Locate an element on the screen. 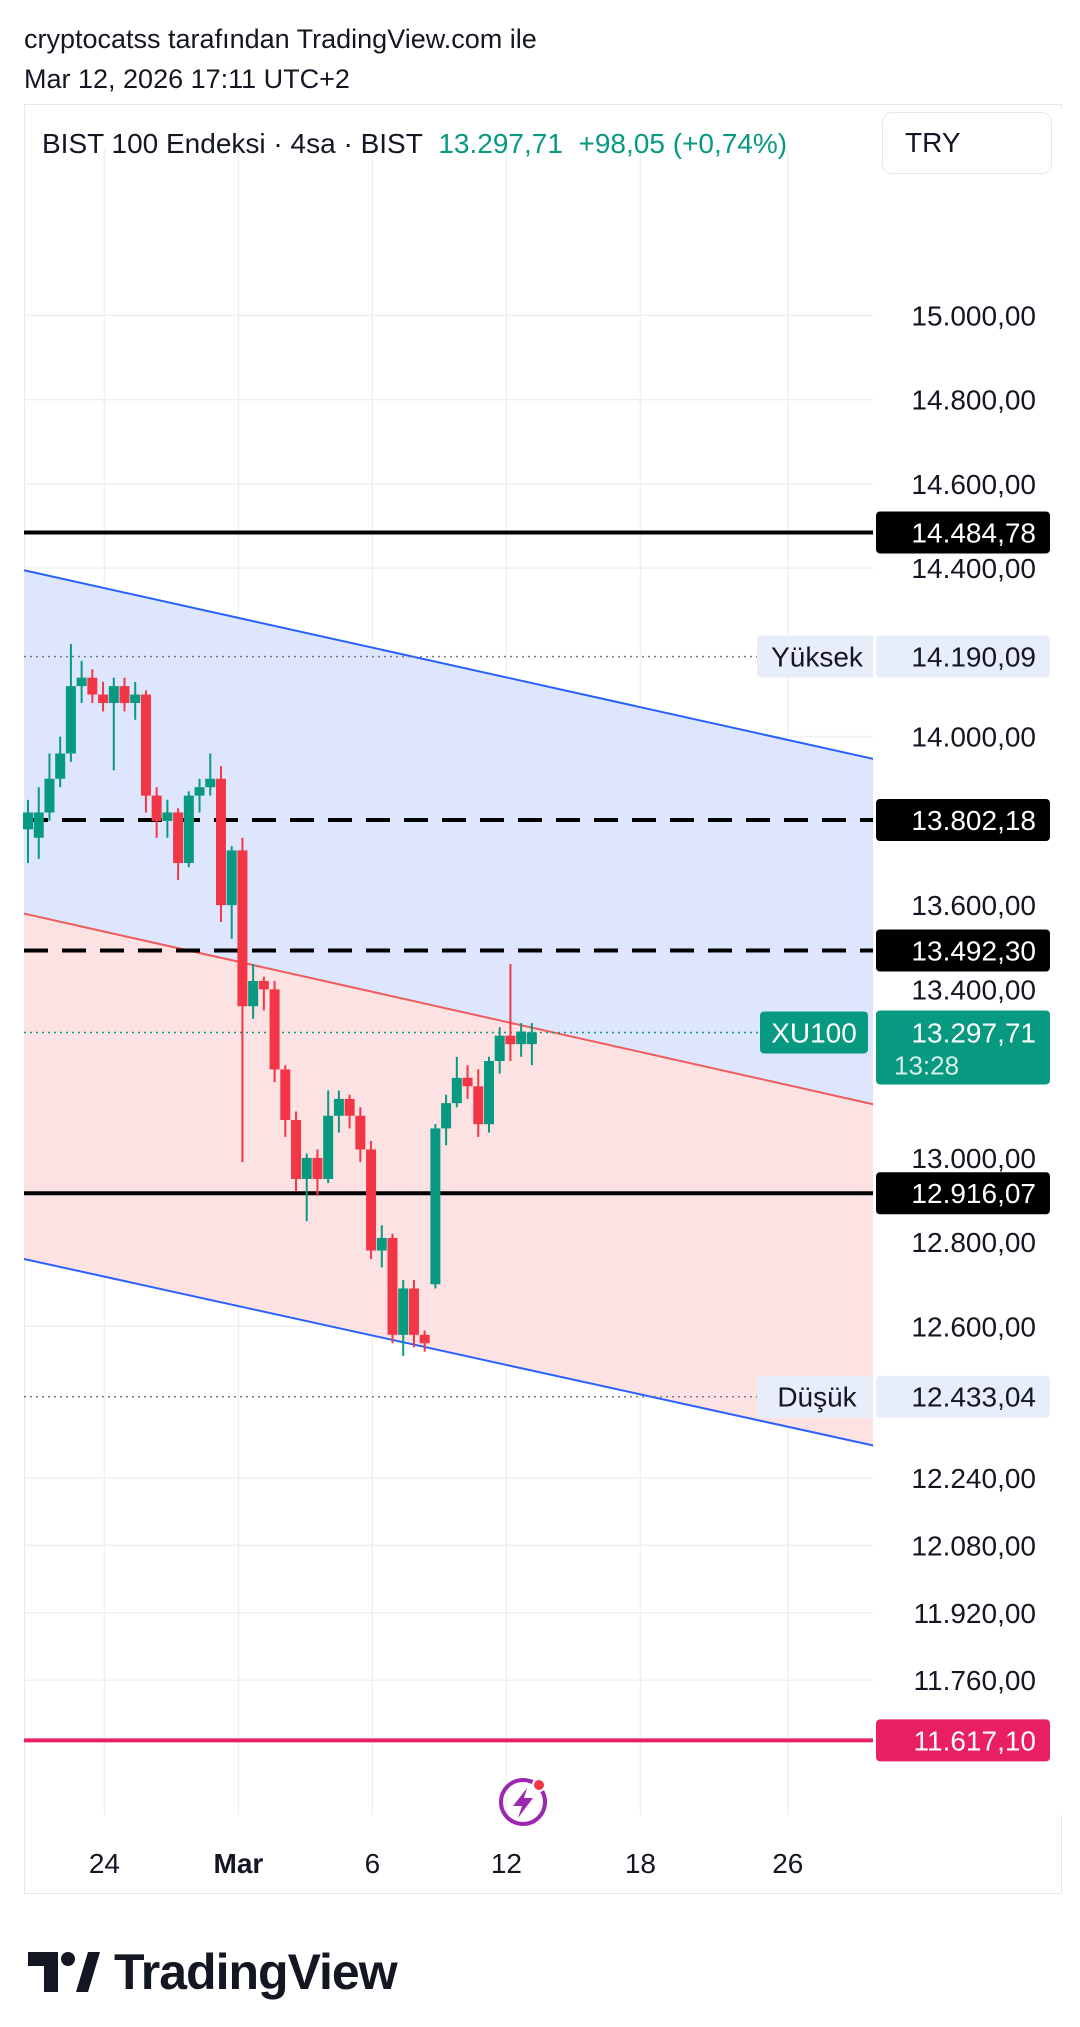 The height and width of the screenshot is (2027, 1080). high-price-tag is located at coordinates (963, 656).